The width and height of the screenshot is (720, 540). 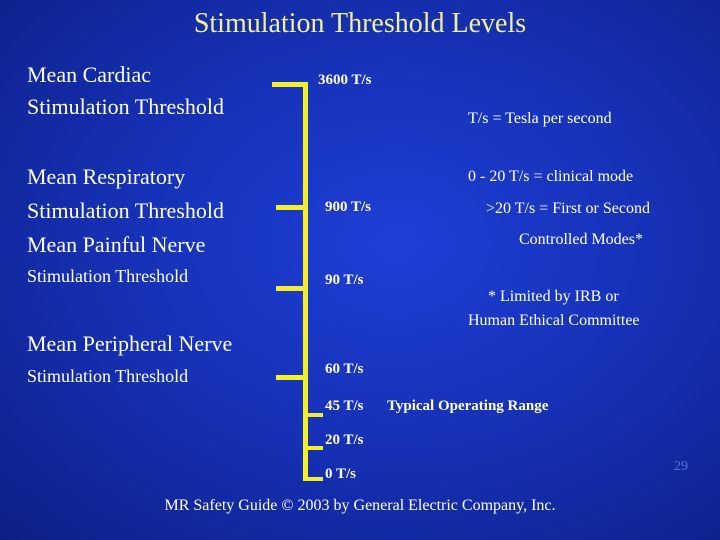 What do you see at coordinates (360, 23) in the screenshot?
I see `slide-title: Stimulation Threshold Levels` at bounding box center [360, 23].